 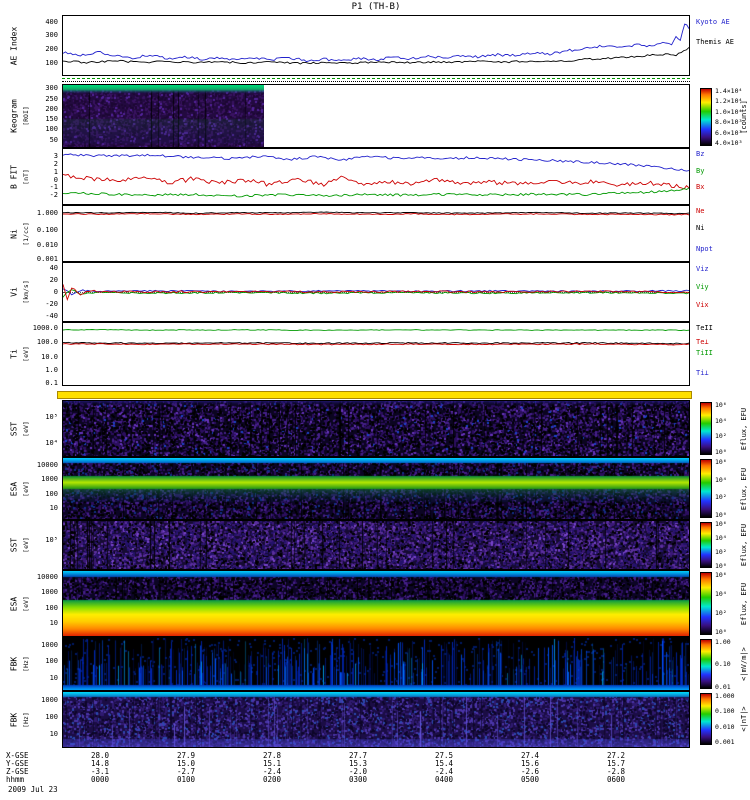 I want to click on y-tick-label: 0, so click(x=55, y=292).